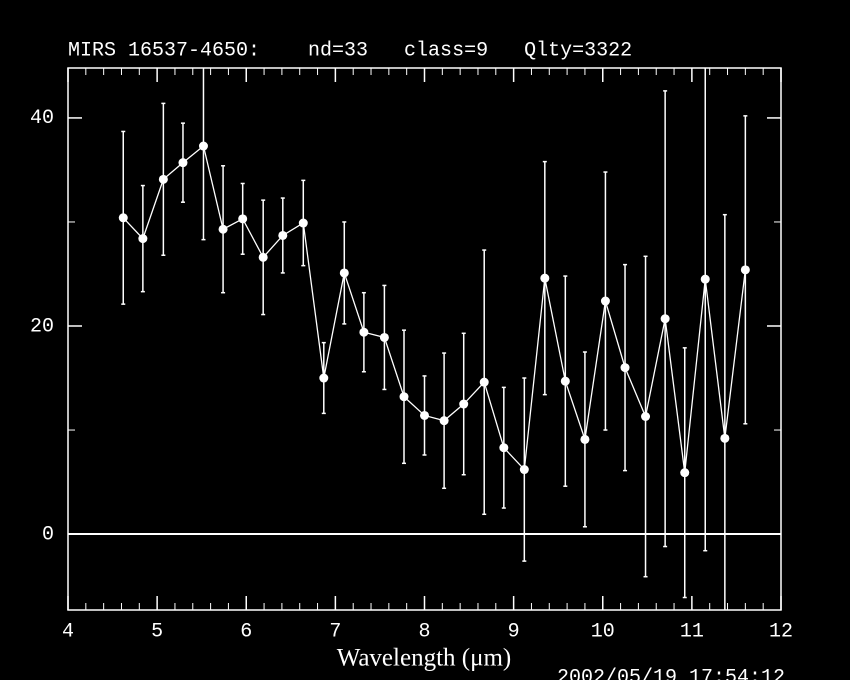  Describe the element at coordinates (424, 631) in the screenshot. I see `x-tick-label: 8` at that location.